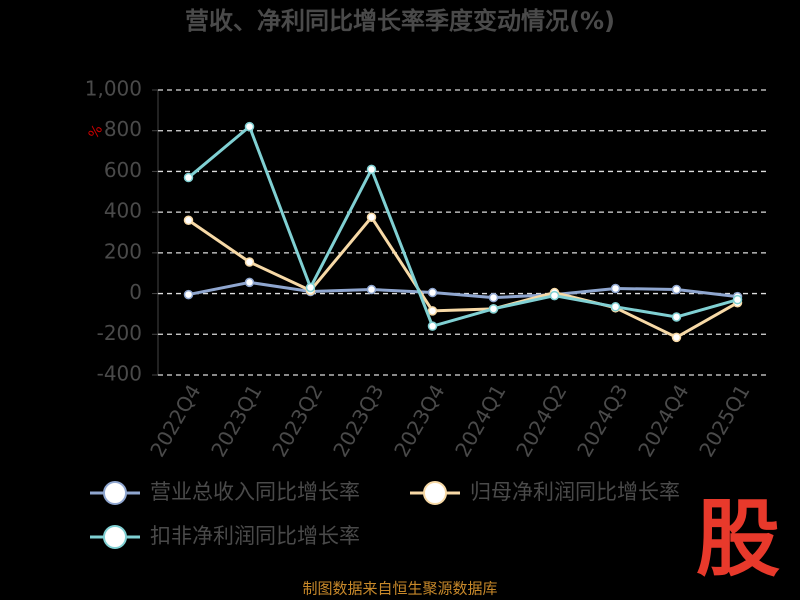 This screenshot has height=600, width=800. What do you see at coordinates (123, 211) in the screenshot?
I see `y-tick-label: 400` at bounding box center [123, 211].